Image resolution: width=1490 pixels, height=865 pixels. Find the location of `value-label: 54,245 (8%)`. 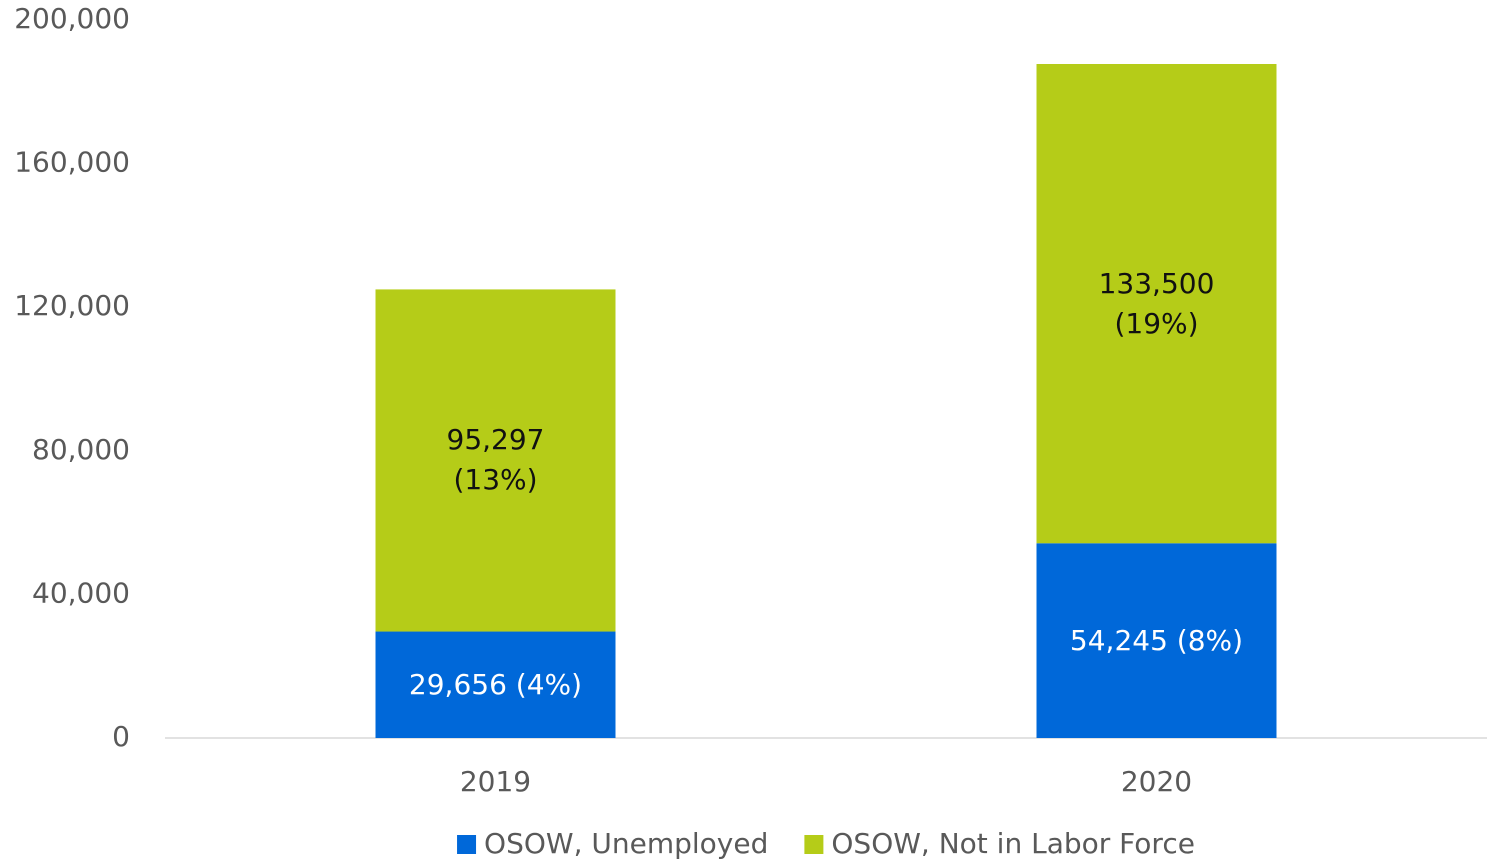

value-label: 54,245 (8%) is located at coordinates (1156, 640).